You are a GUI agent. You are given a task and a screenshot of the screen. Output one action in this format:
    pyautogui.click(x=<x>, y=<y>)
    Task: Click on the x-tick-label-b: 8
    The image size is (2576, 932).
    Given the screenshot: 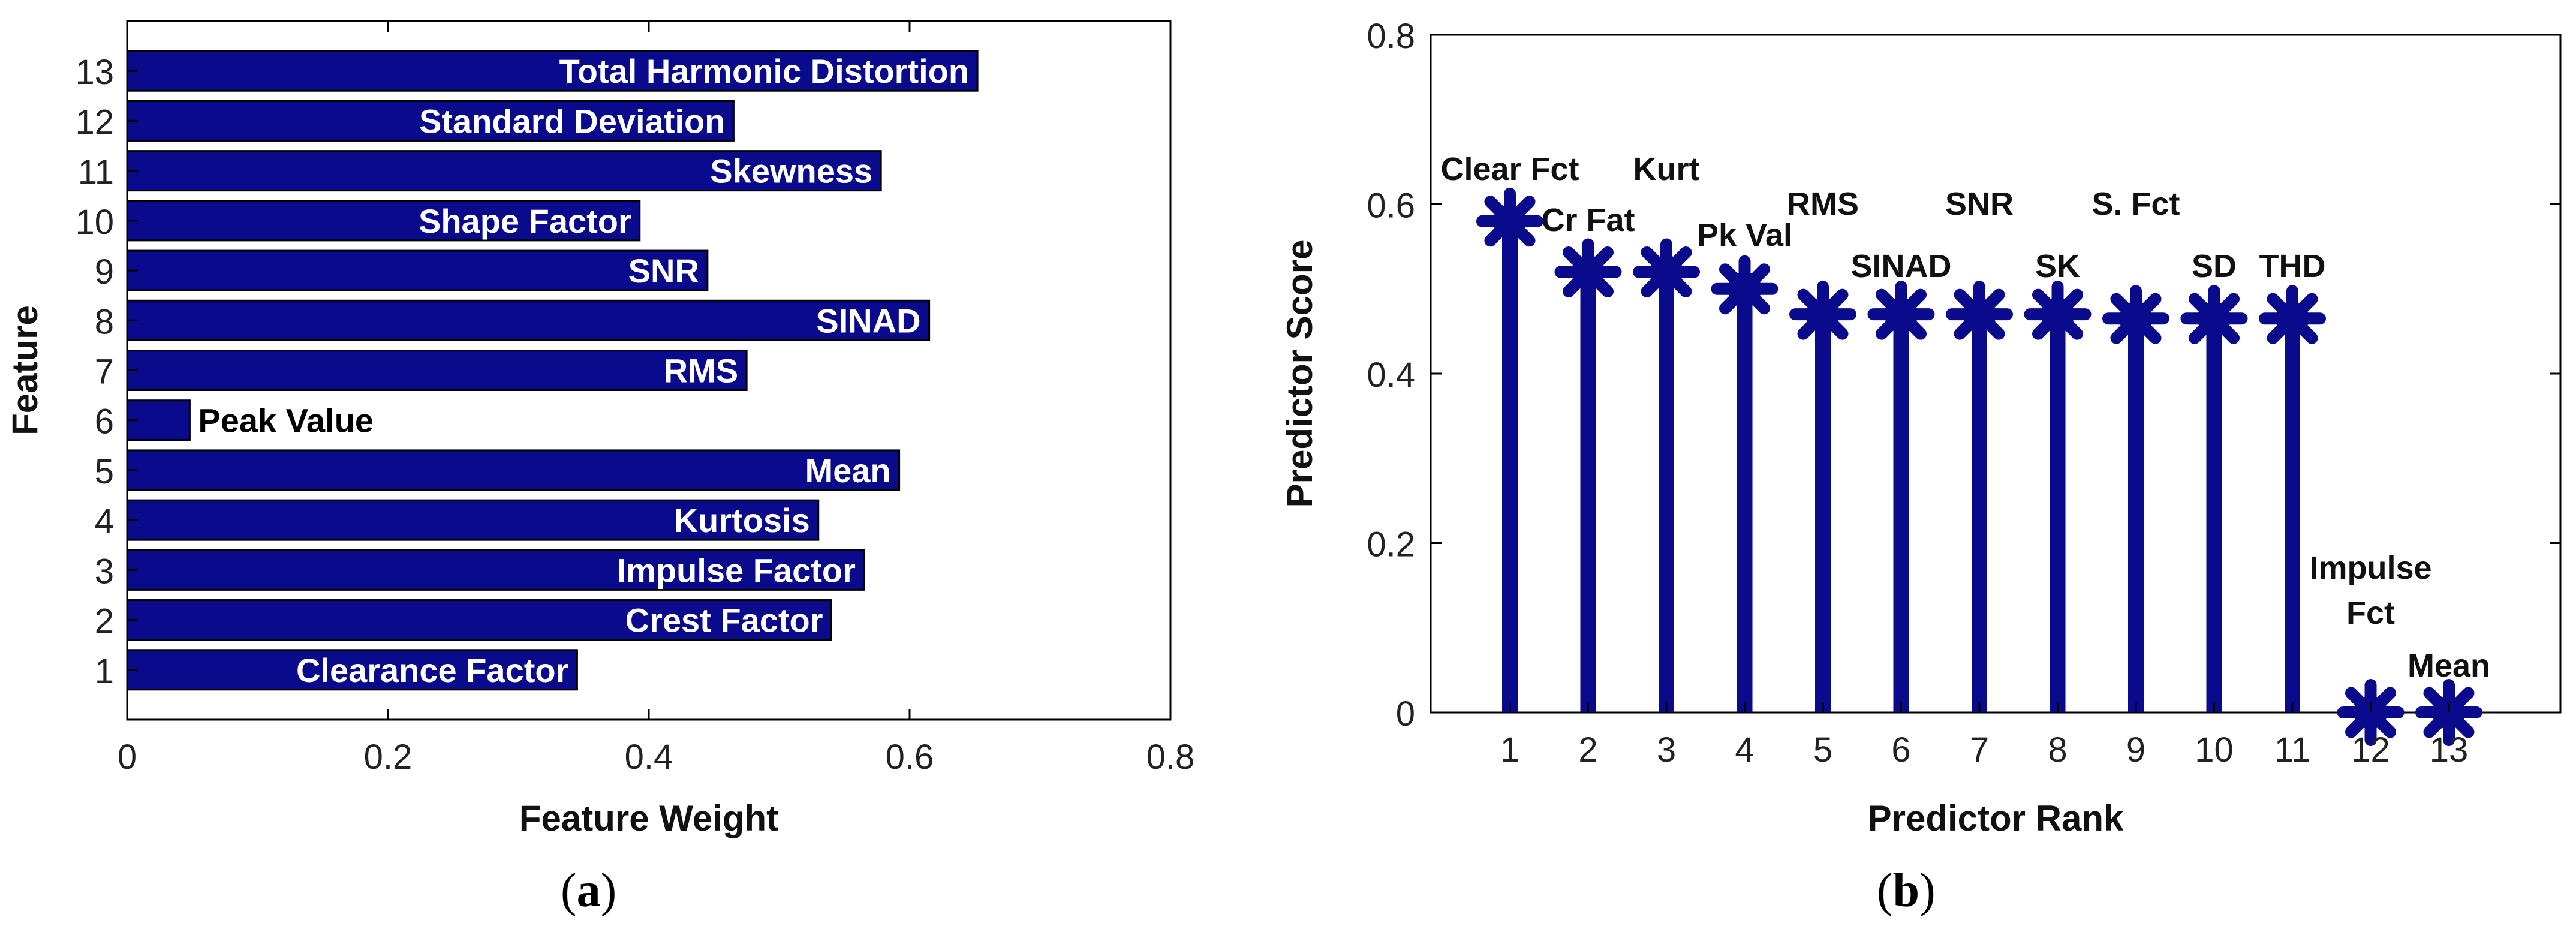 What is the action you would take?
    pyautogui.click(x=2057, y=749)
    